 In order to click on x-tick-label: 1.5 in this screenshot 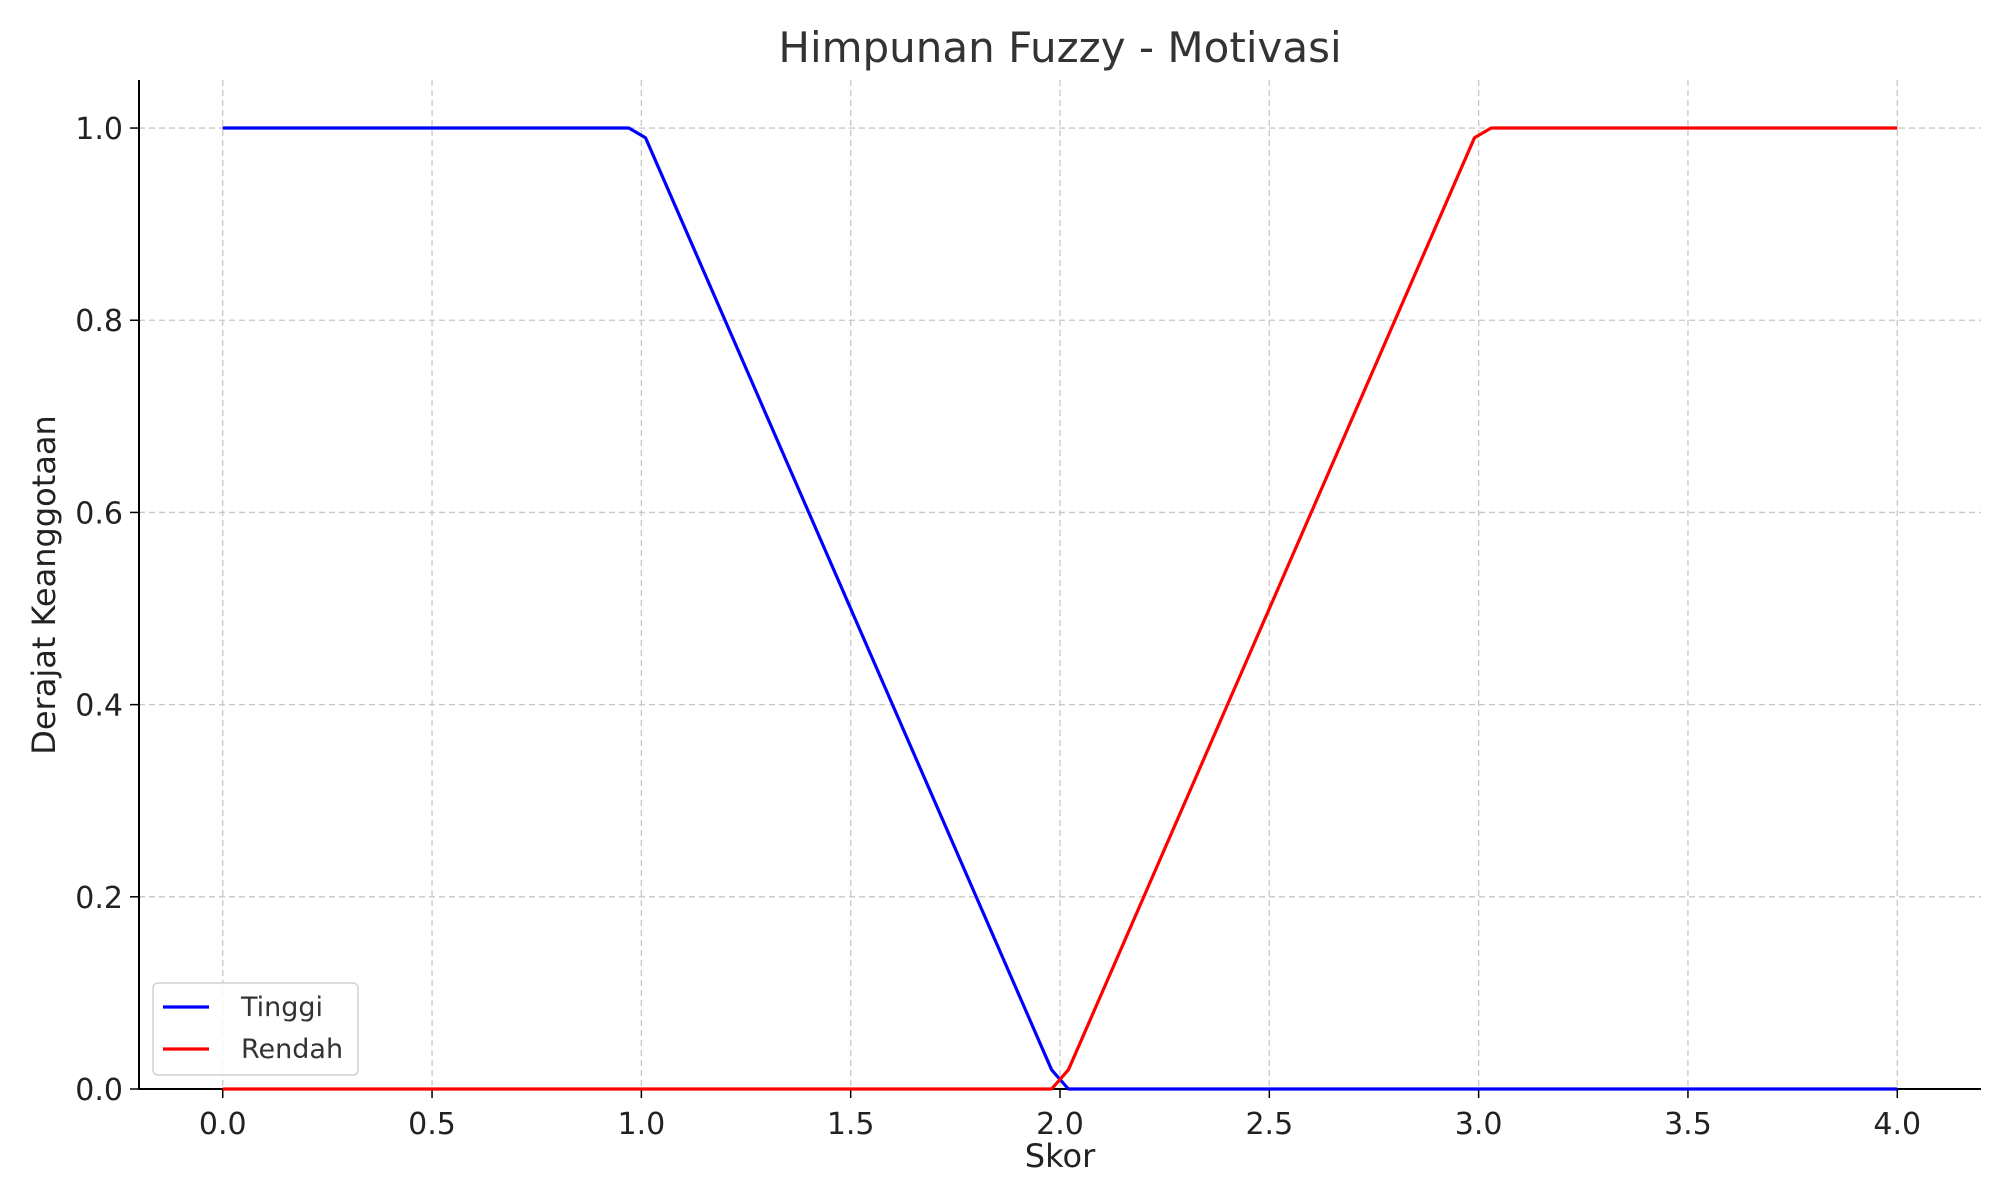, I will do `click(851, 1124)`.